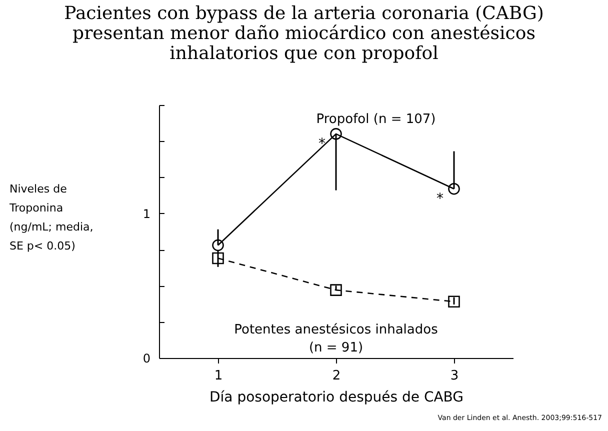  I want to click on y-axis-title: Niveles de Troponina (ng/mL; media, SE p< 0.05), so click(51, 217).